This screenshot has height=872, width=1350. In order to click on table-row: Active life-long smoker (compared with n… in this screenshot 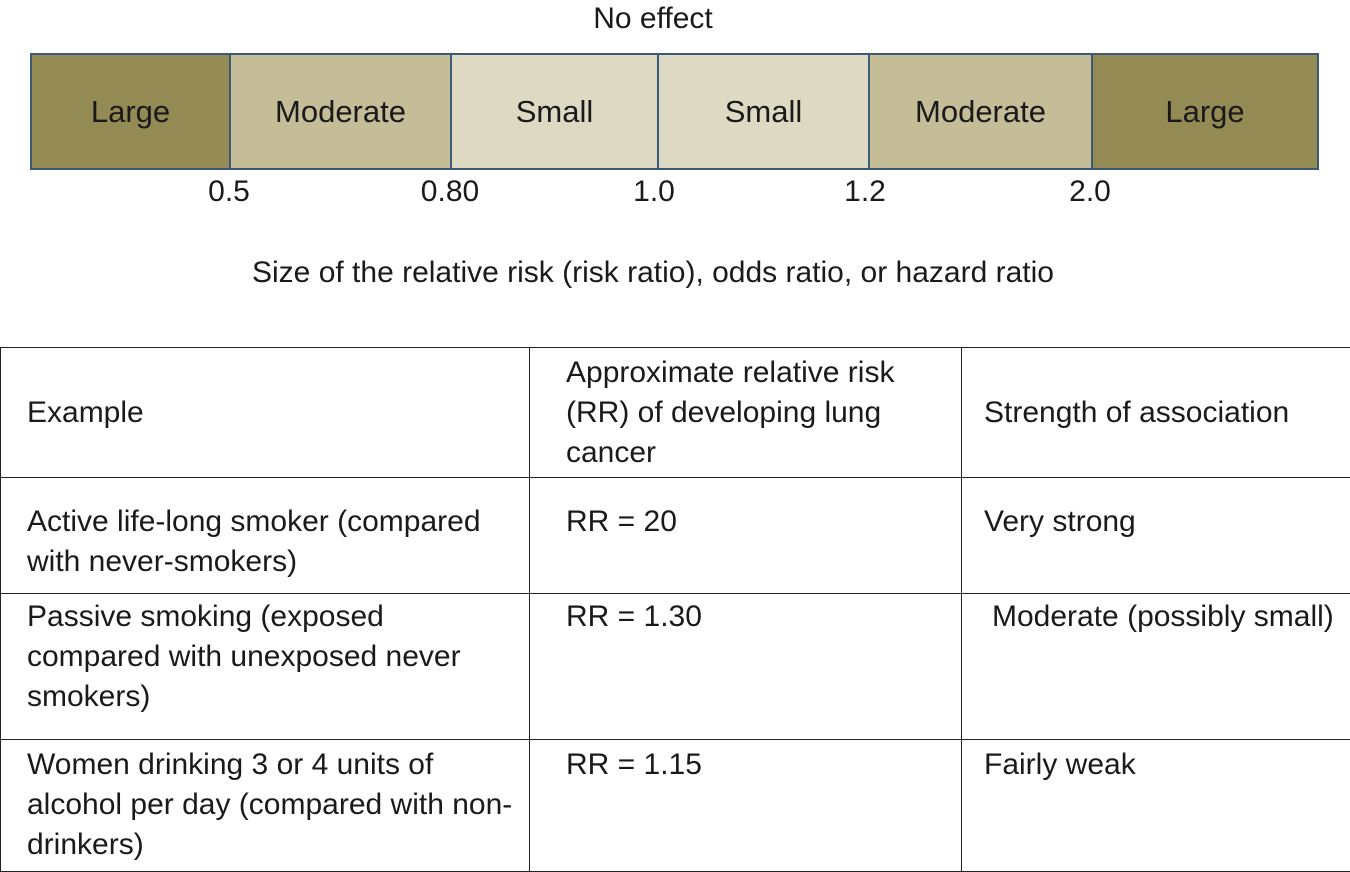, I will do `click(675, 536)`.